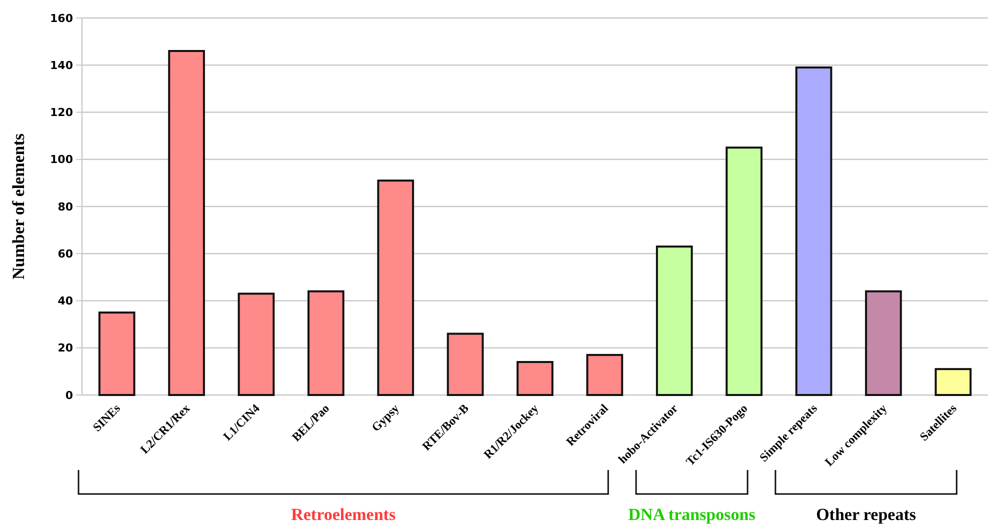 The width and height of the screenshot is (990, 529). Describe the element at coordinates (18, 206) in the screenshot. I see `y-axis-title: Number of elements` at that location.